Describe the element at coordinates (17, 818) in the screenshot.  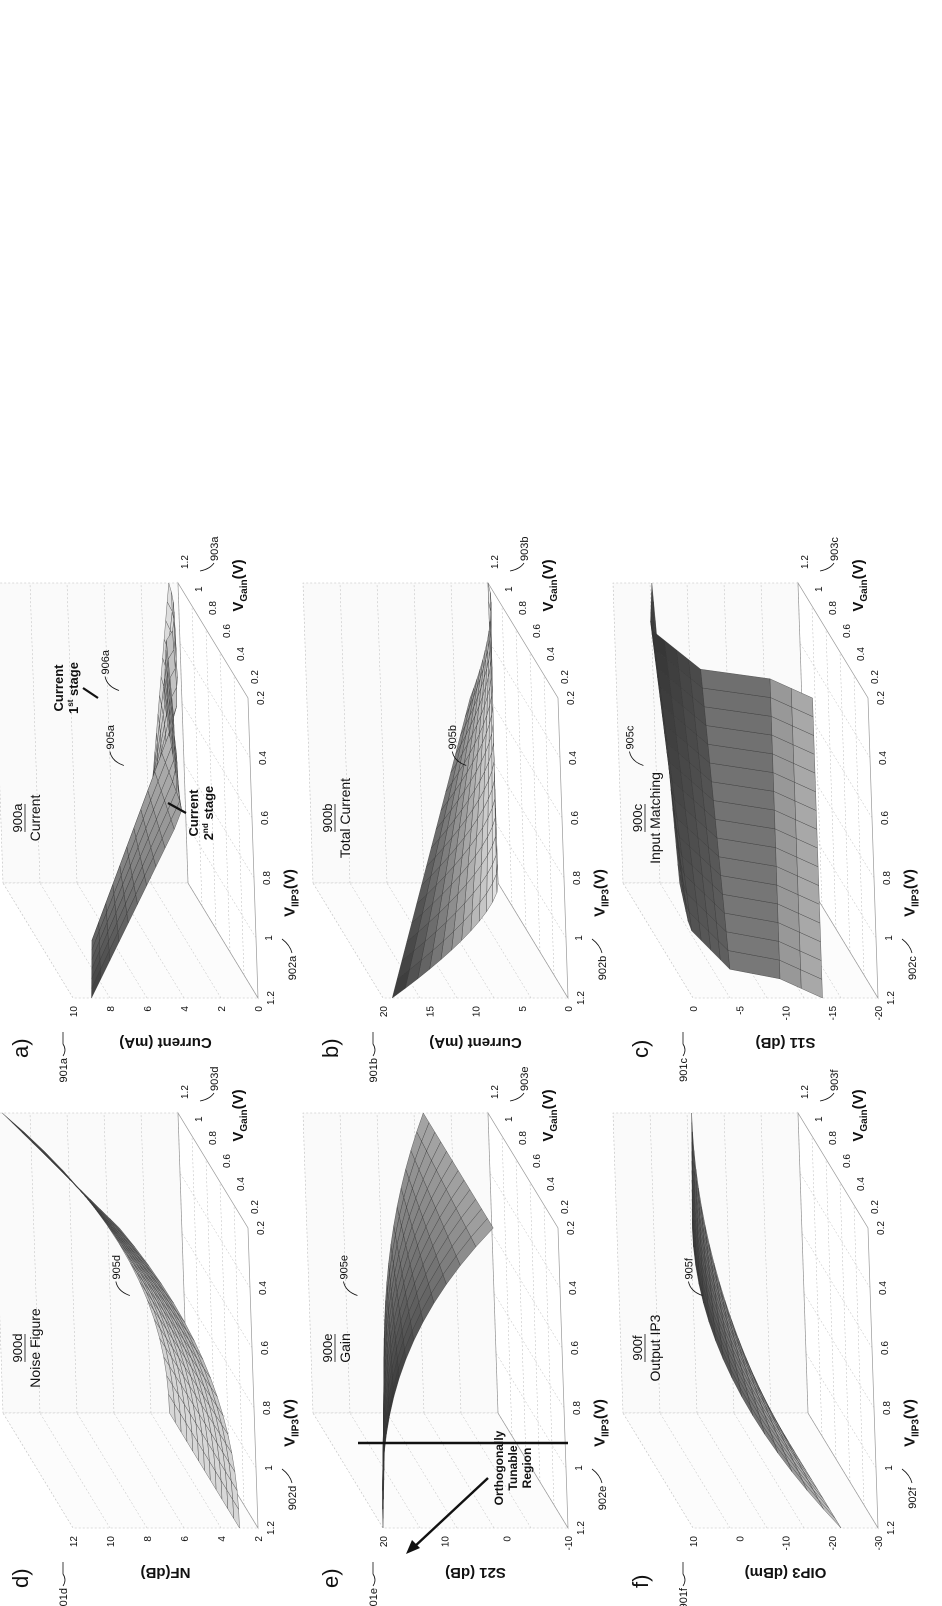
I see `figure-reference: 900a` at that location.